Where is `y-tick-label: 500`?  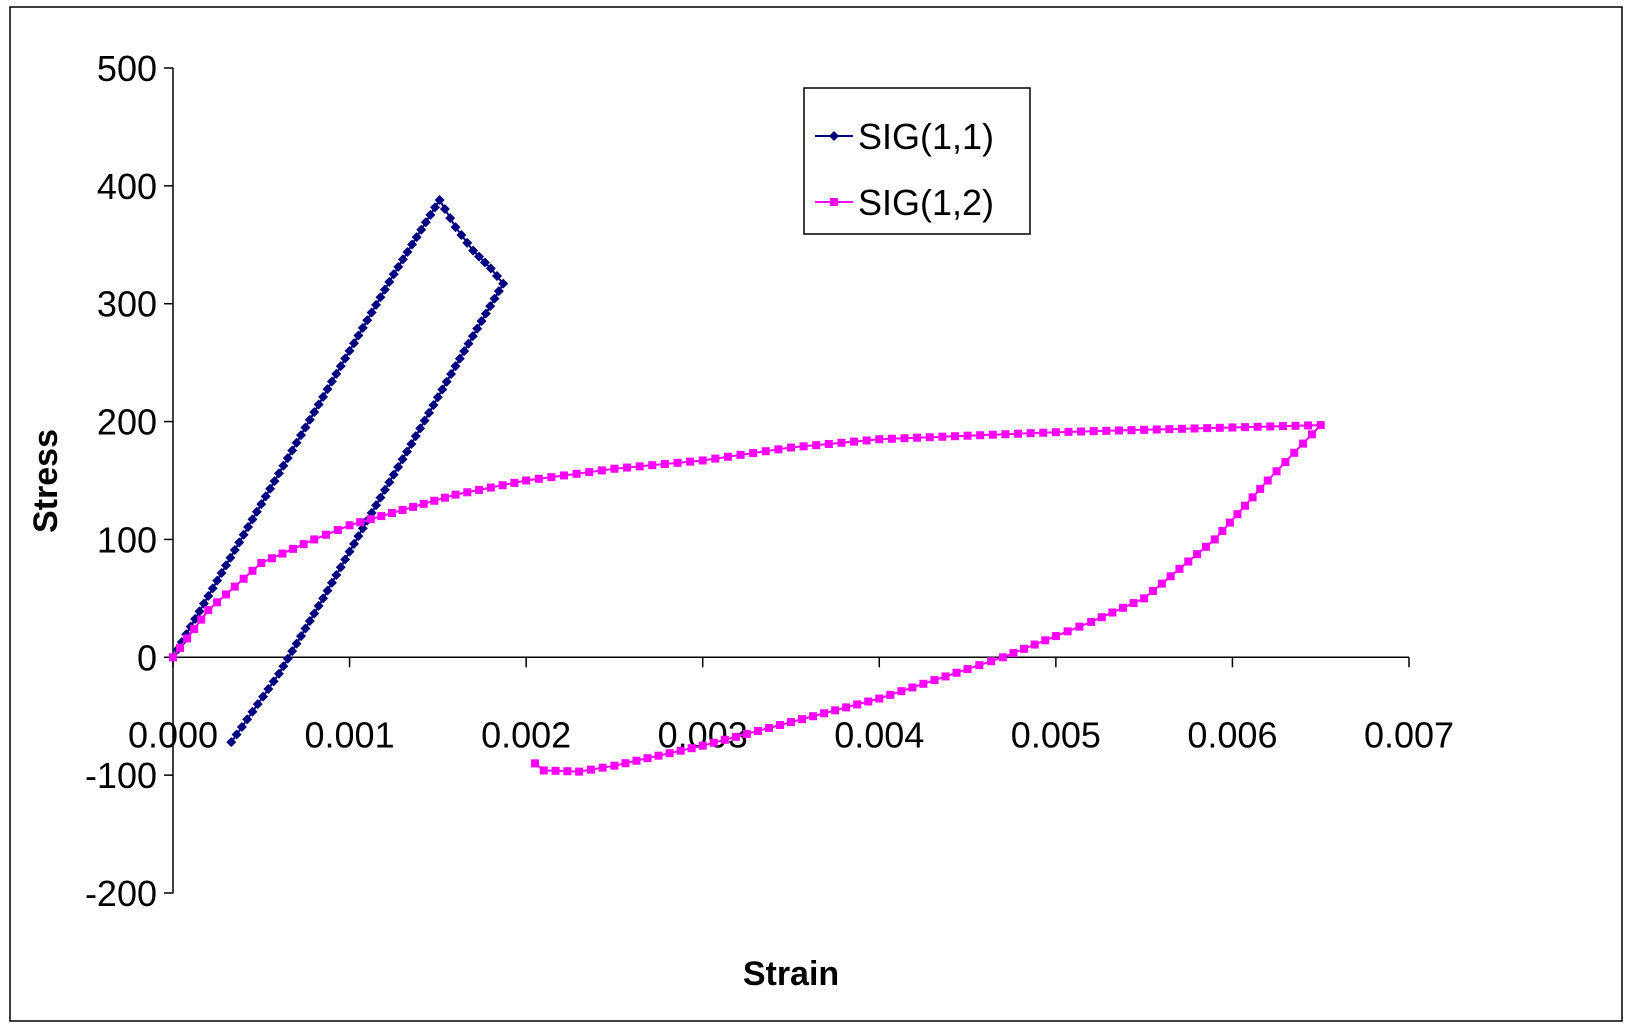
y-tick-label: 500 is located at coordinates (127, 68).